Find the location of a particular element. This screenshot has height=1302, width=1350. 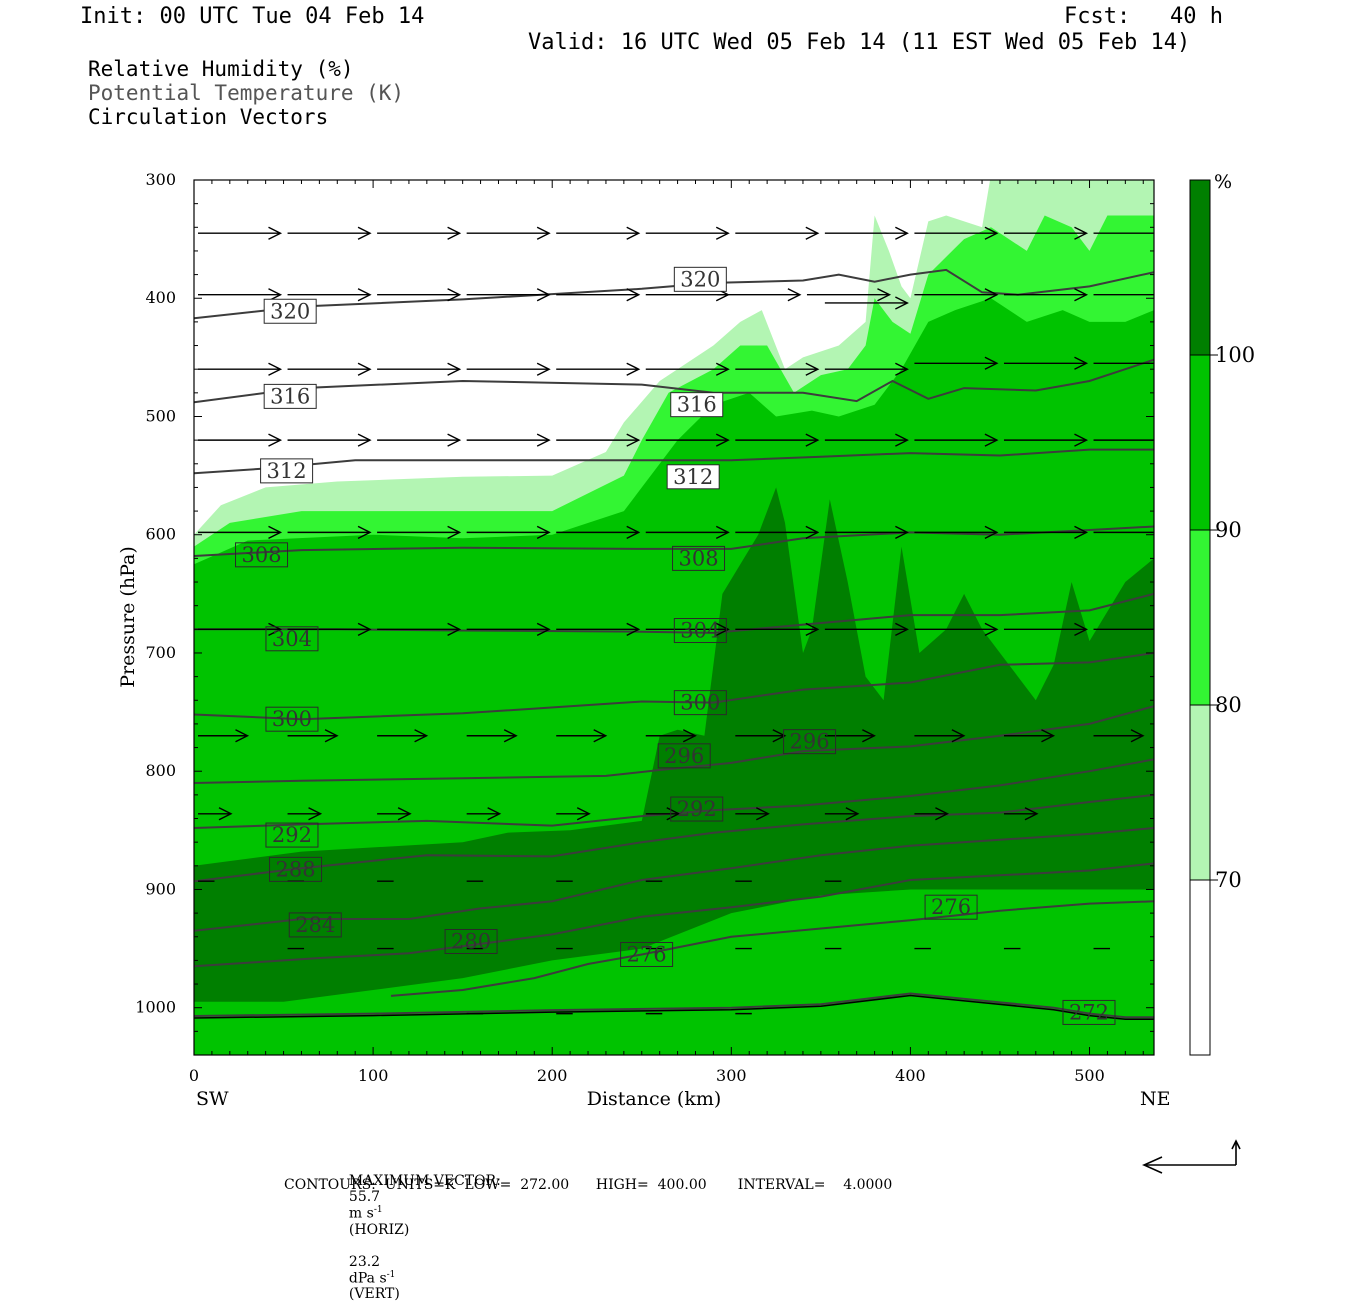

contour-label: 276 is located at coordinates (951, 907).